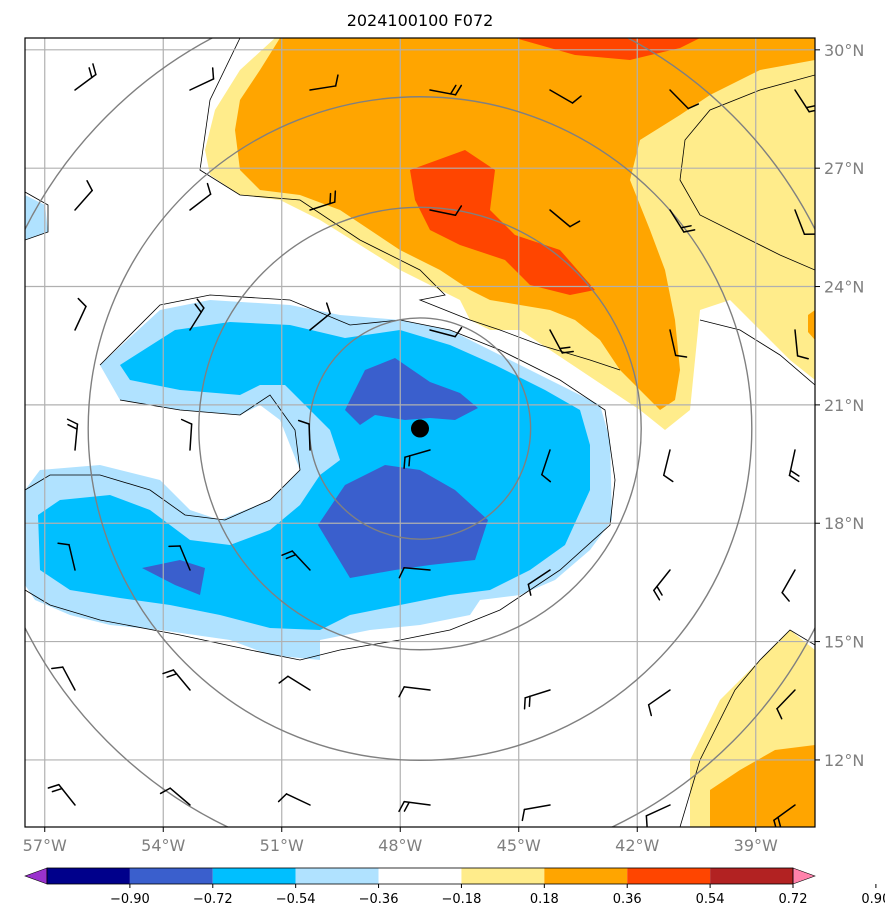 The height and width of the screenshot is (924, 885). I want to click on negative-weak-region-edge, so click(36, 217).